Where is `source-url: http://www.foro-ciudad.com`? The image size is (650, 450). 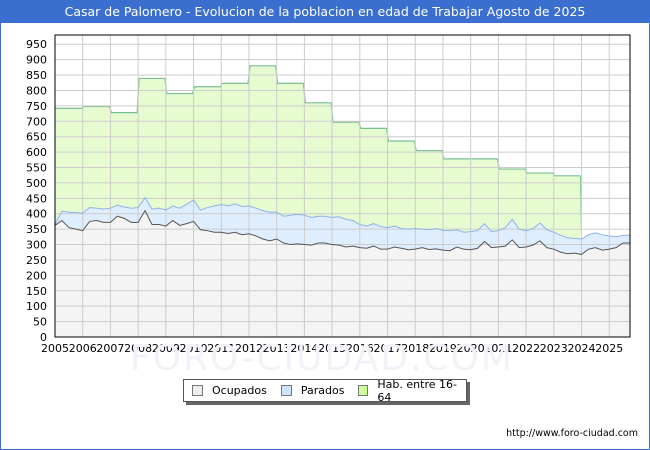 source-url: http://www.foro-ciudad.com is located at coordinates (572, 433).